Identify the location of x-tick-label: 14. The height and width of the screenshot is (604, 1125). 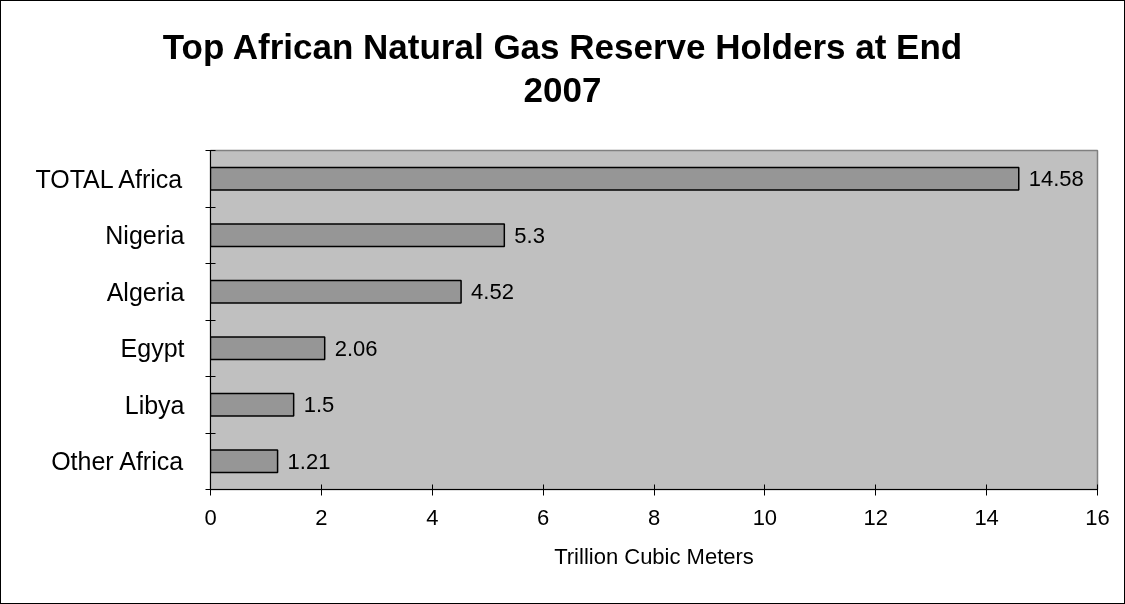
(986, 517).